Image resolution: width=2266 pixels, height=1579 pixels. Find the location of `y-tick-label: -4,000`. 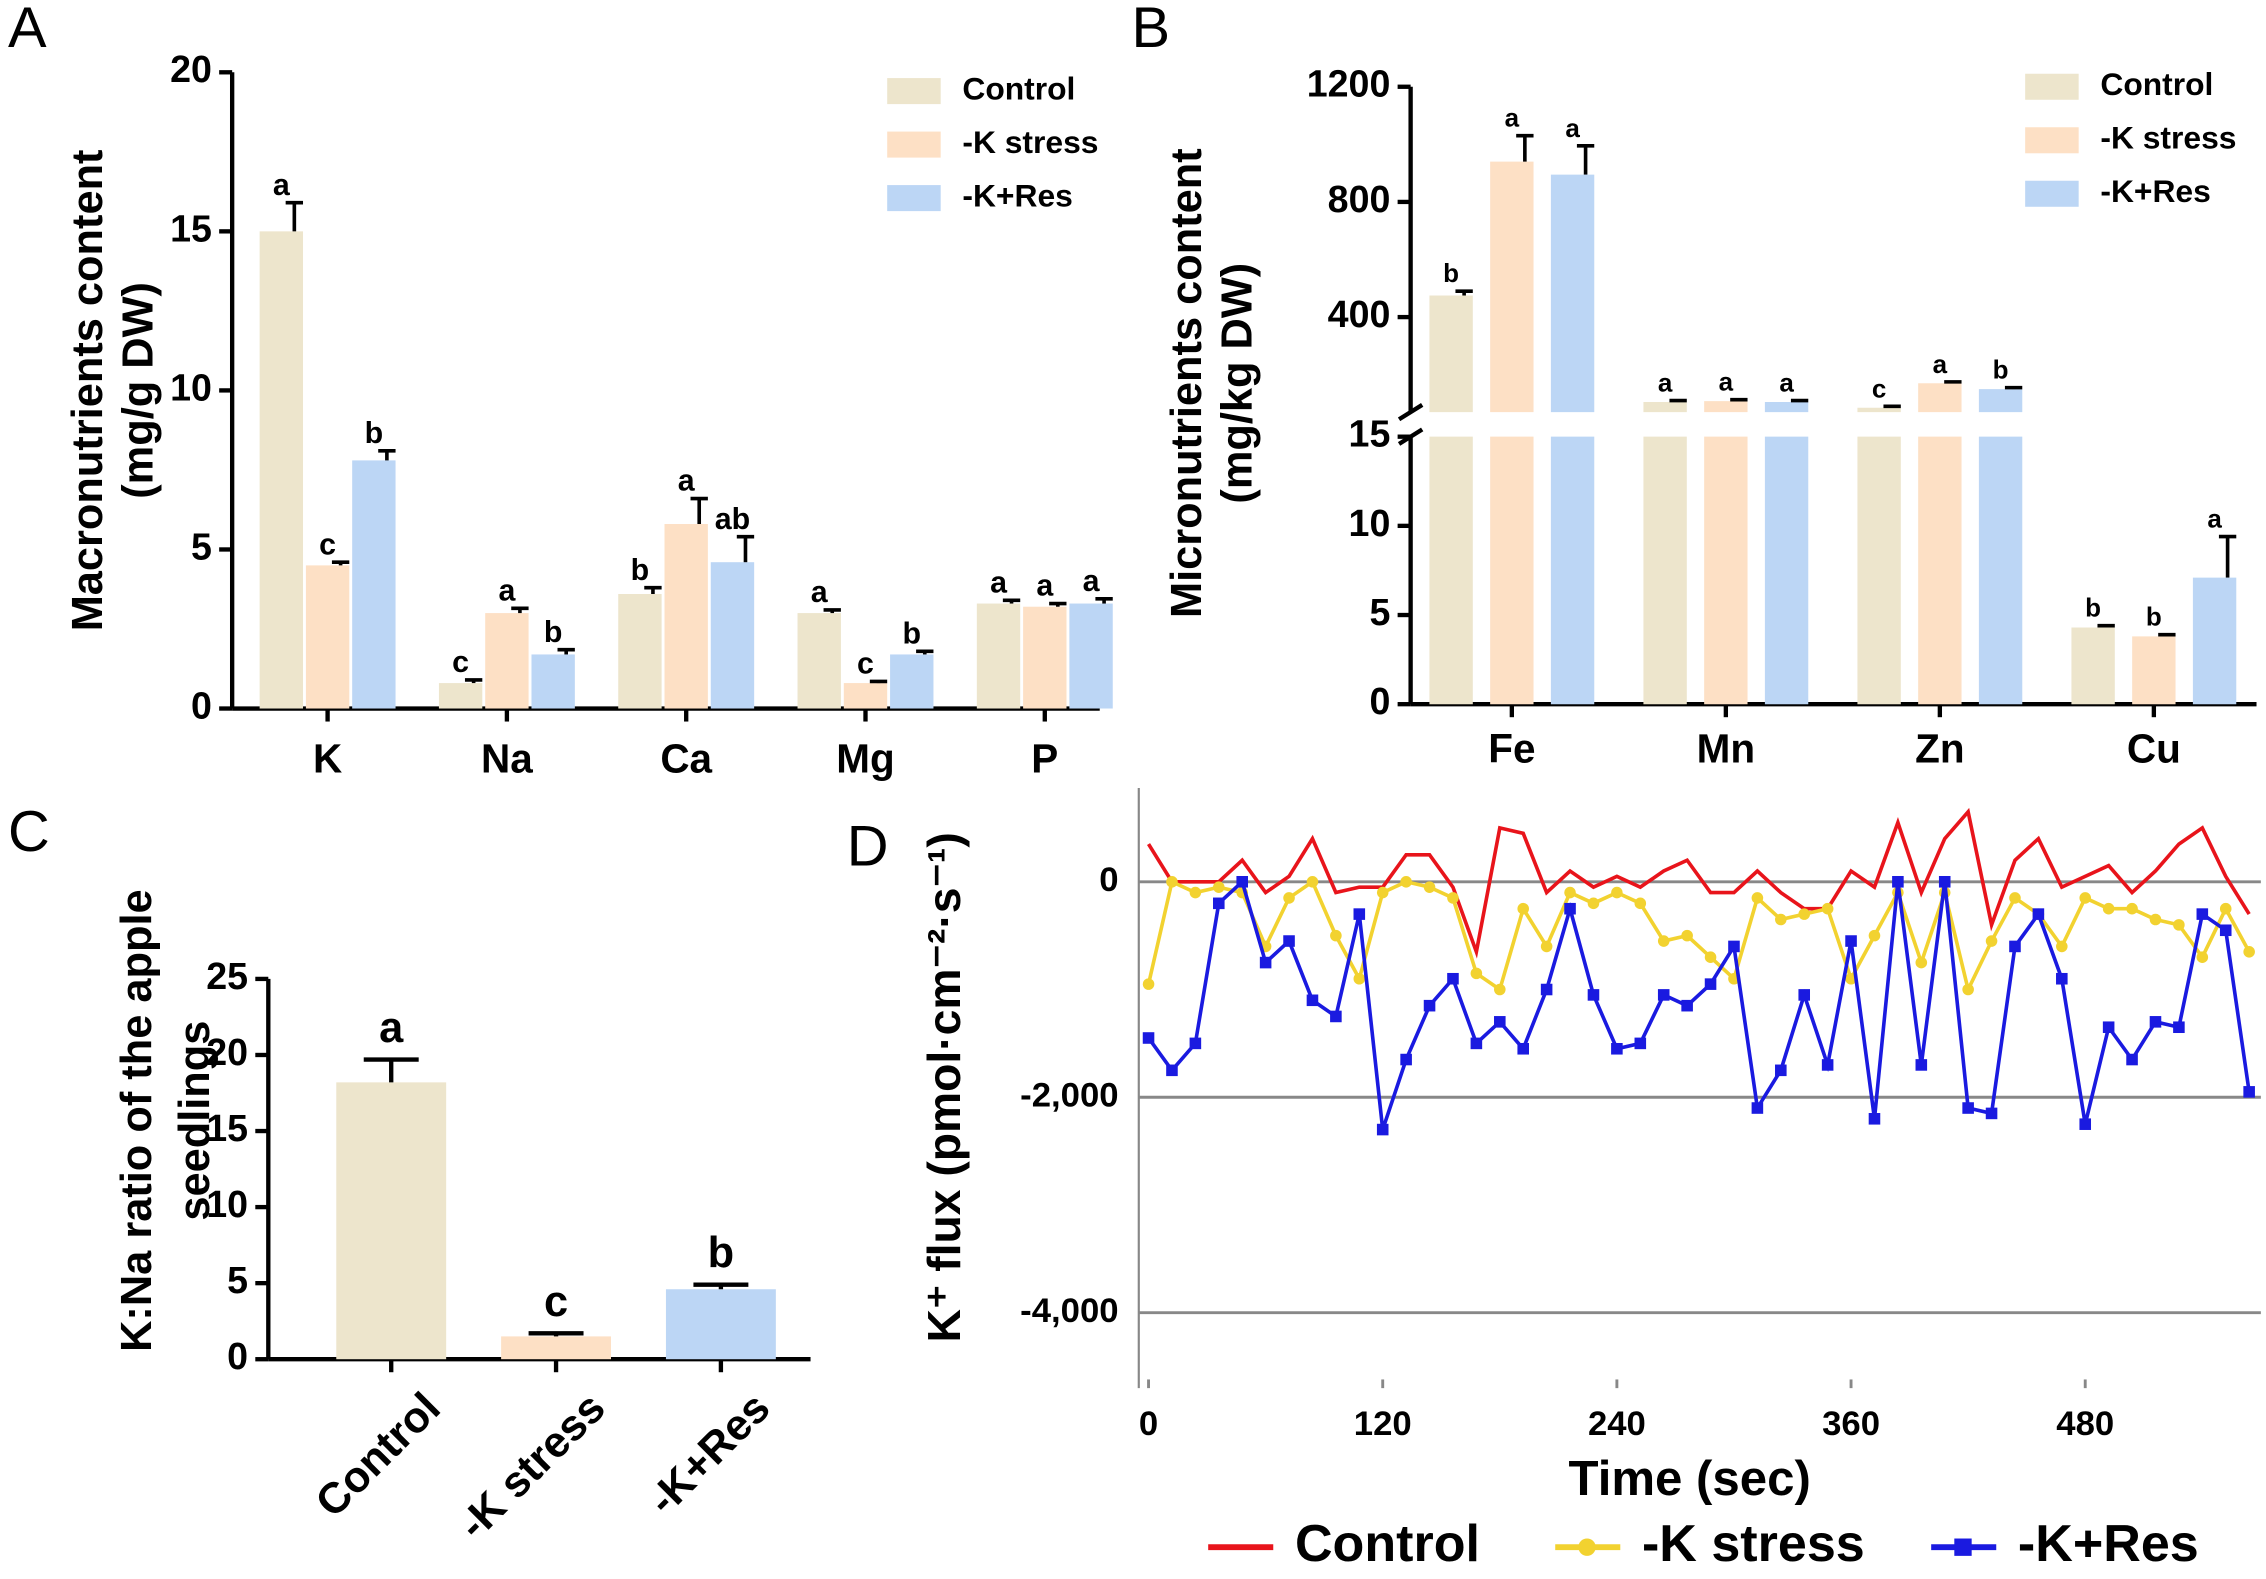

y-tick-label: -4,000 is located at coordinates (1069, 1311).